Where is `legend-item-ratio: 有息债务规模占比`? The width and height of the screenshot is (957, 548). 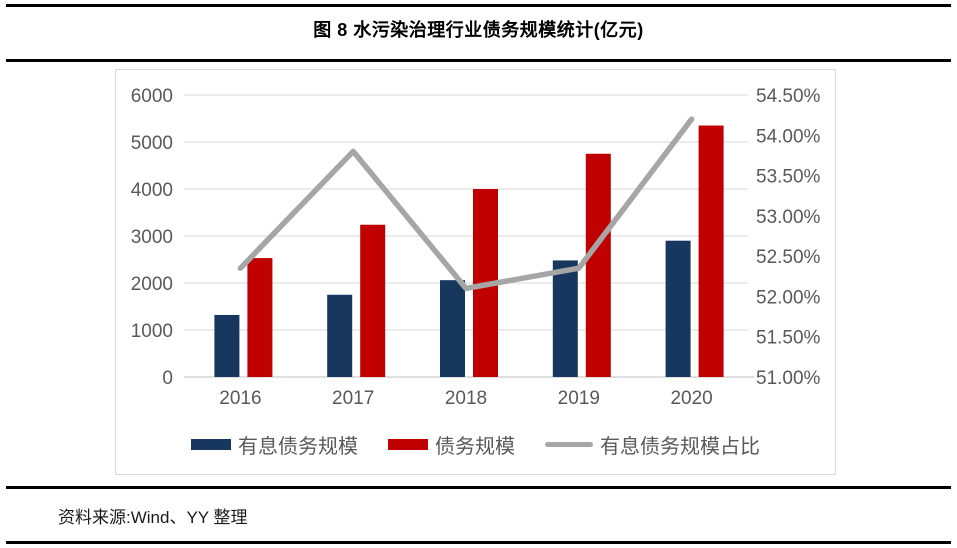 legend-item-ratio: 有息债务规模占比 is located at coordinates (652, 444).